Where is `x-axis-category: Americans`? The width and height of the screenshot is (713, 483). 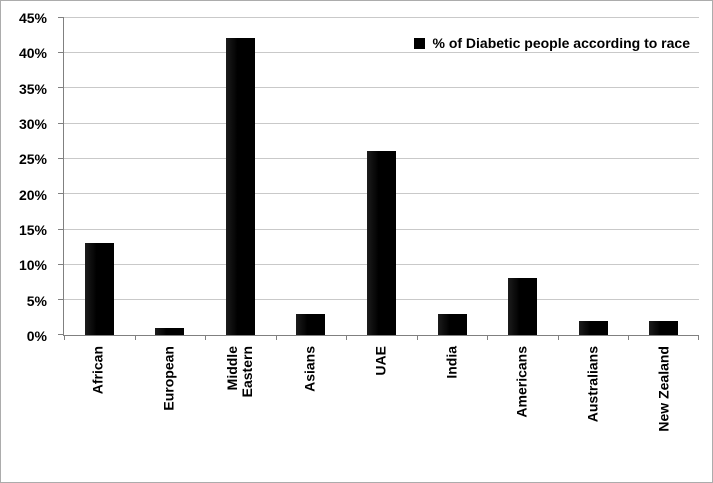 x-axis-category: Americans is located at coordinates (522, 392).